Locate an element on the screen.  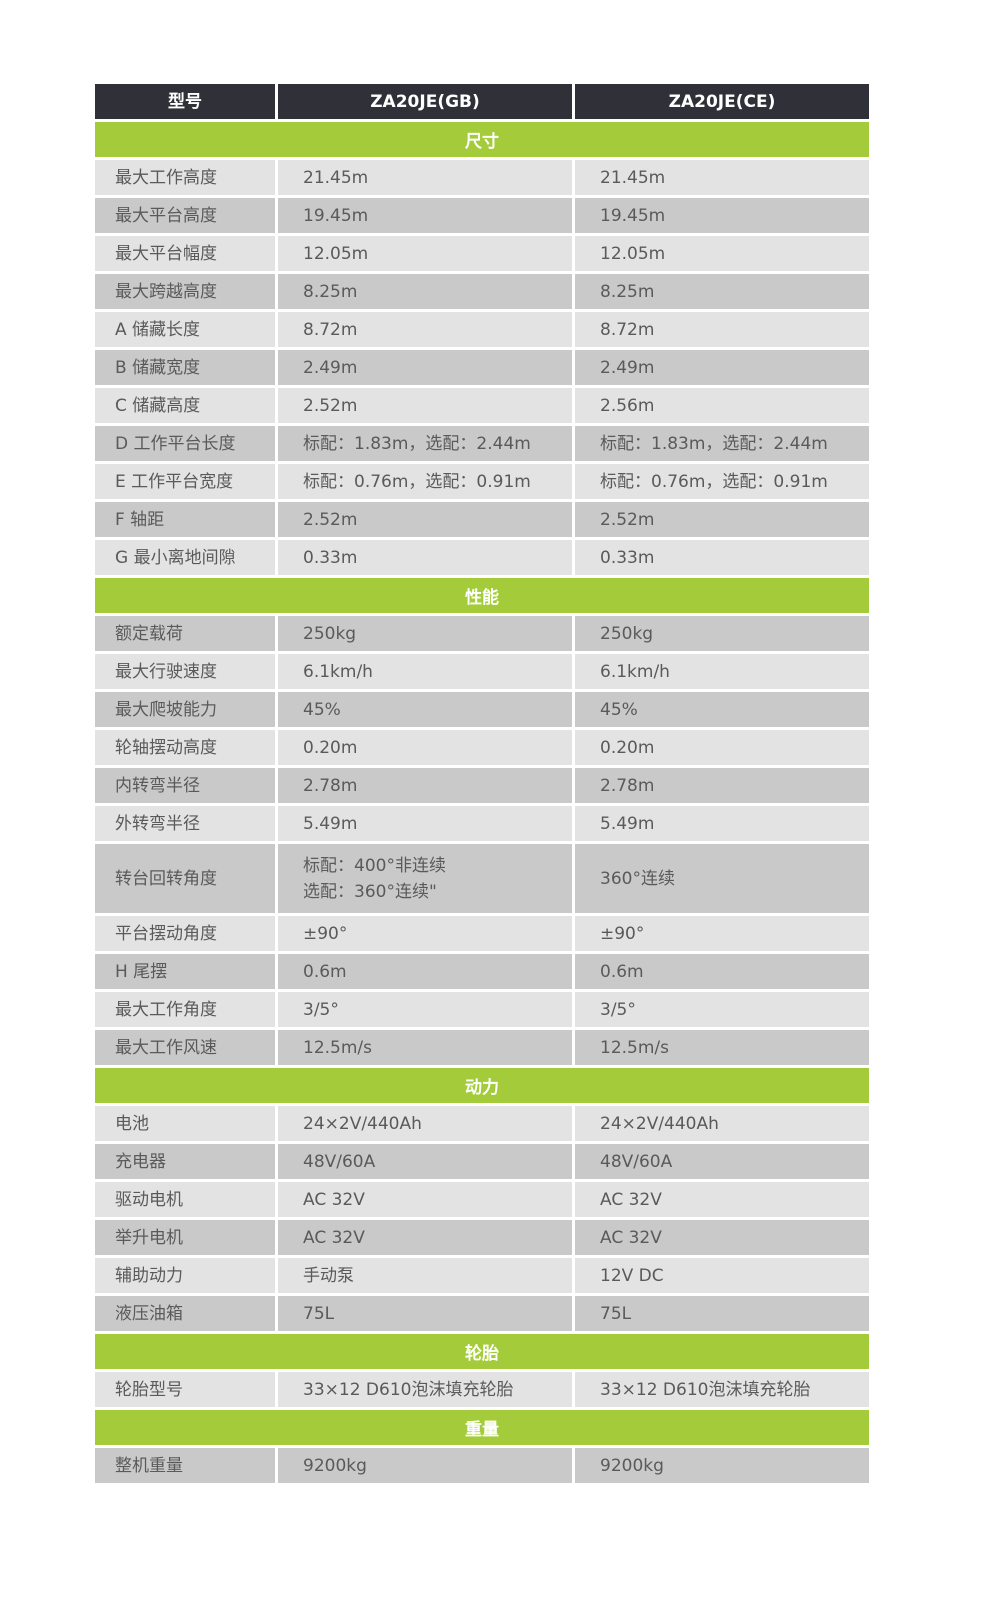
table-row: 轮轴摆动高度 0.20m 0.20m is located at coordinates (482, 747).